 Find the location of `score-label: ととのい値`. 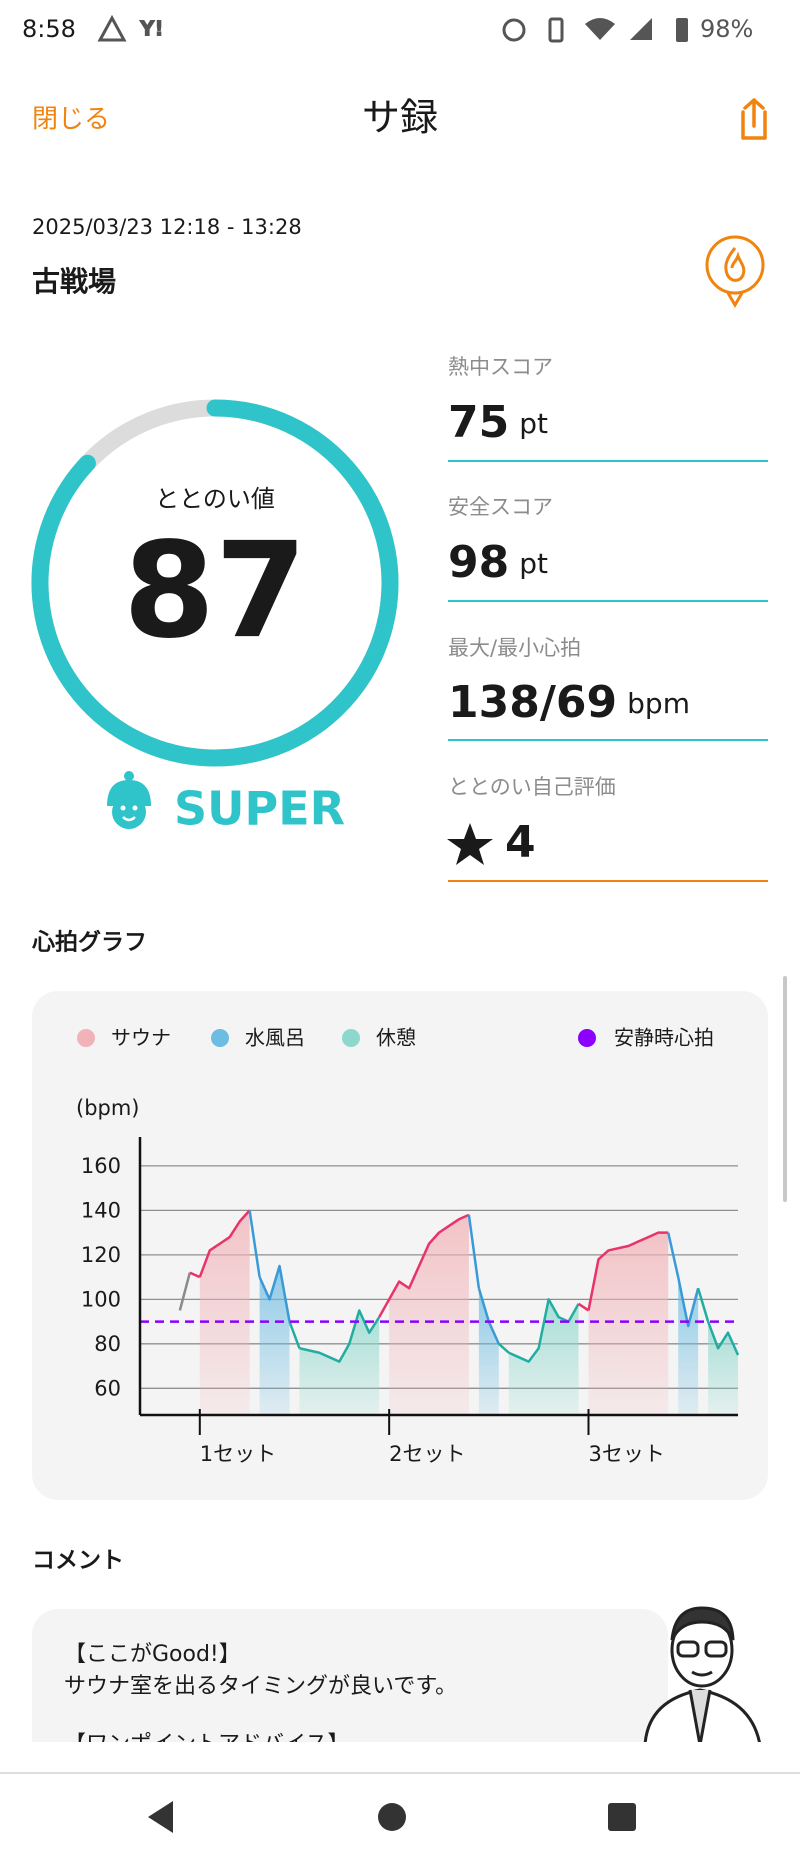

score-label: ととのい値 is located at coordinates (215, 499).